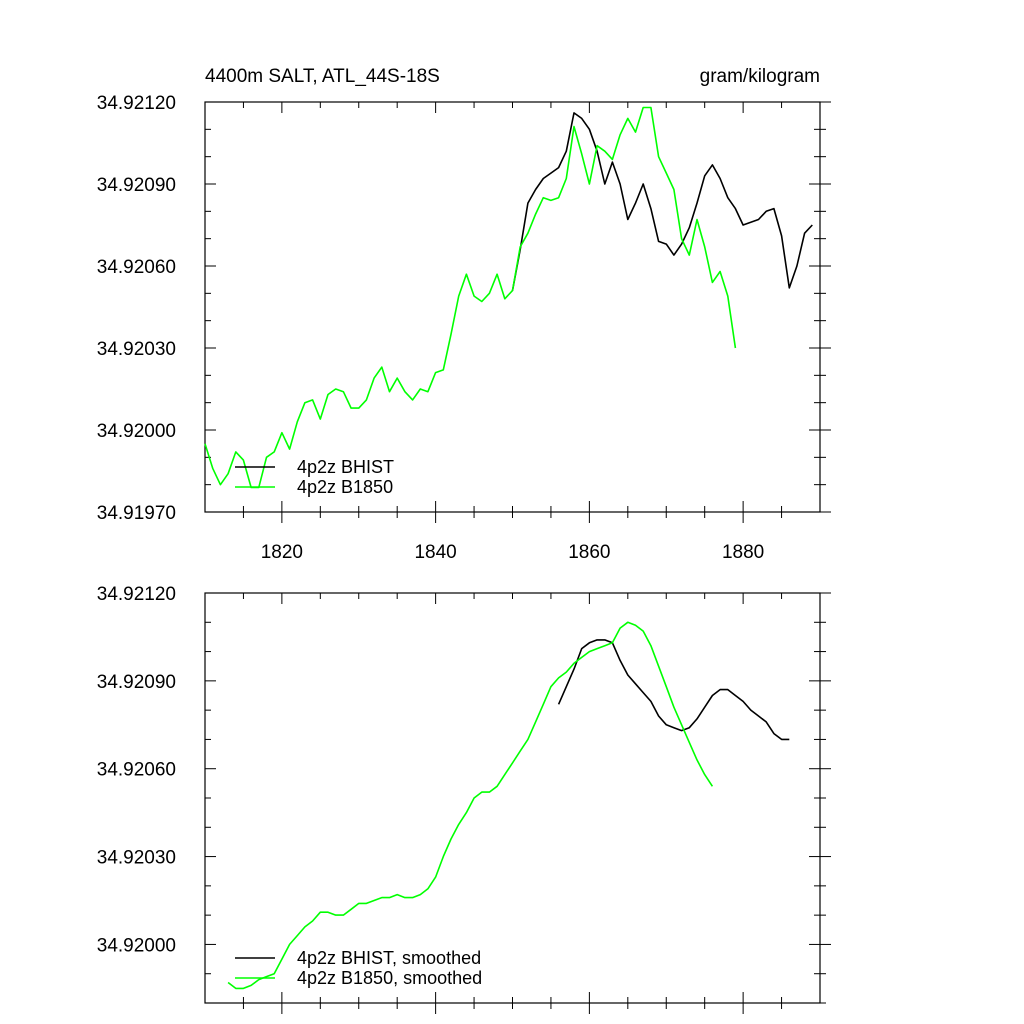 The image size is (1024, 1024). What do you see at coordinates (136, 103) in the screenshot?
I see `top-y-tick-label: 34.92120` at bounding box center [136, 103].